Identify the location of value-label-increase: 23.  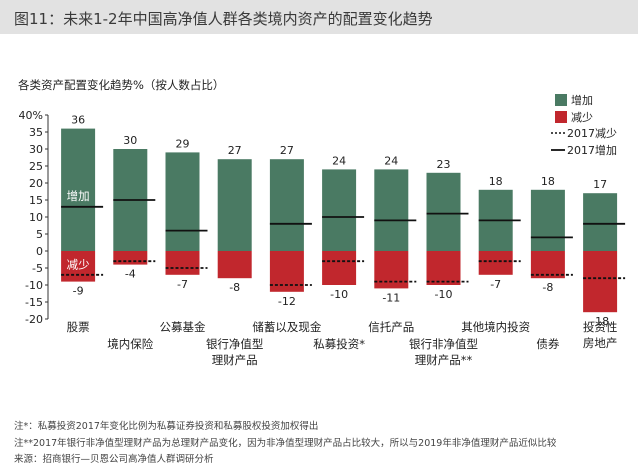
(444, 164).